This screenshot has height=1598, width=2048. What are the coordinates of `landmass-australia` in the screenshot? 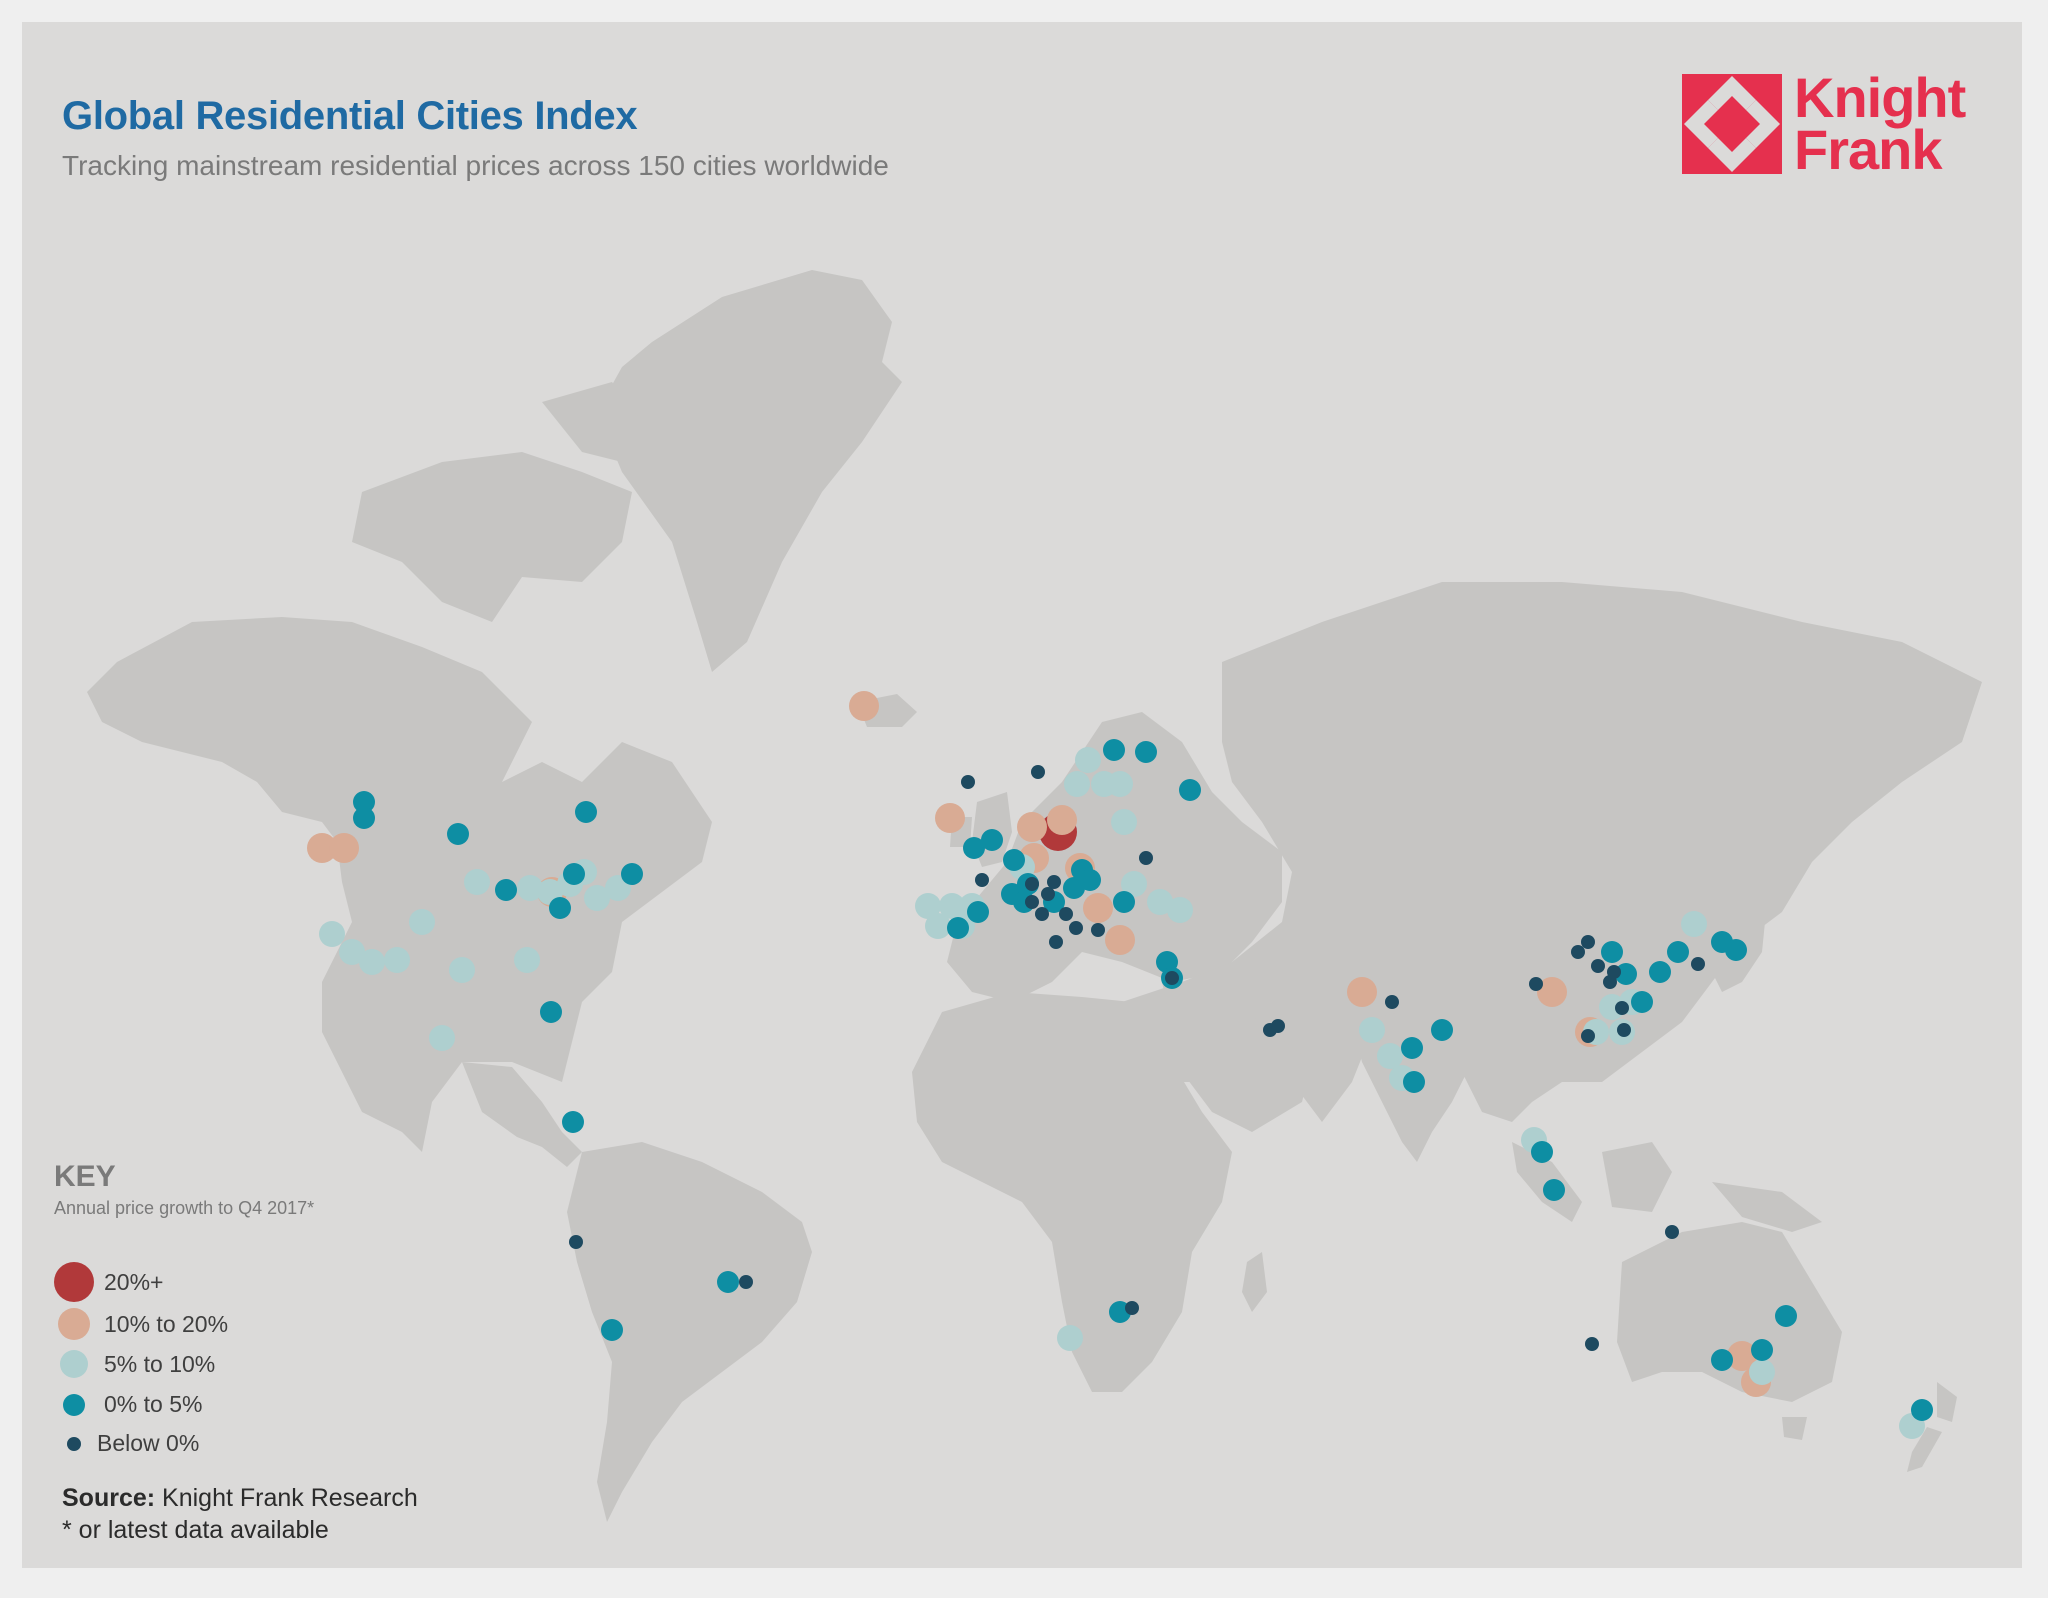 It's located at (1729, 1312).